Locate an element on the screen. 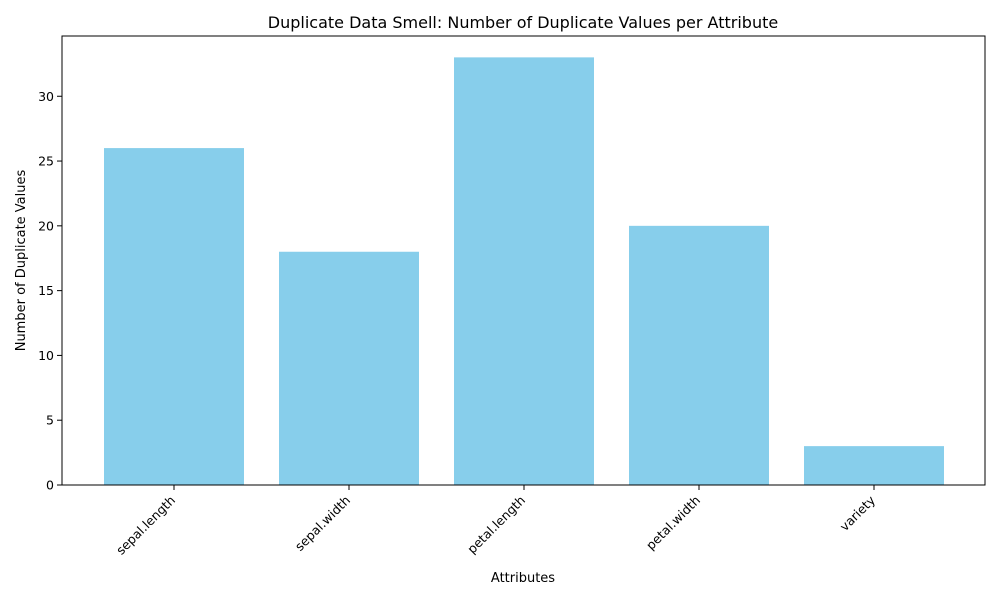 The height and width of the screenshot is (600, 1000). x-tick-label: sepal.width is located at coordinates (322, 523).